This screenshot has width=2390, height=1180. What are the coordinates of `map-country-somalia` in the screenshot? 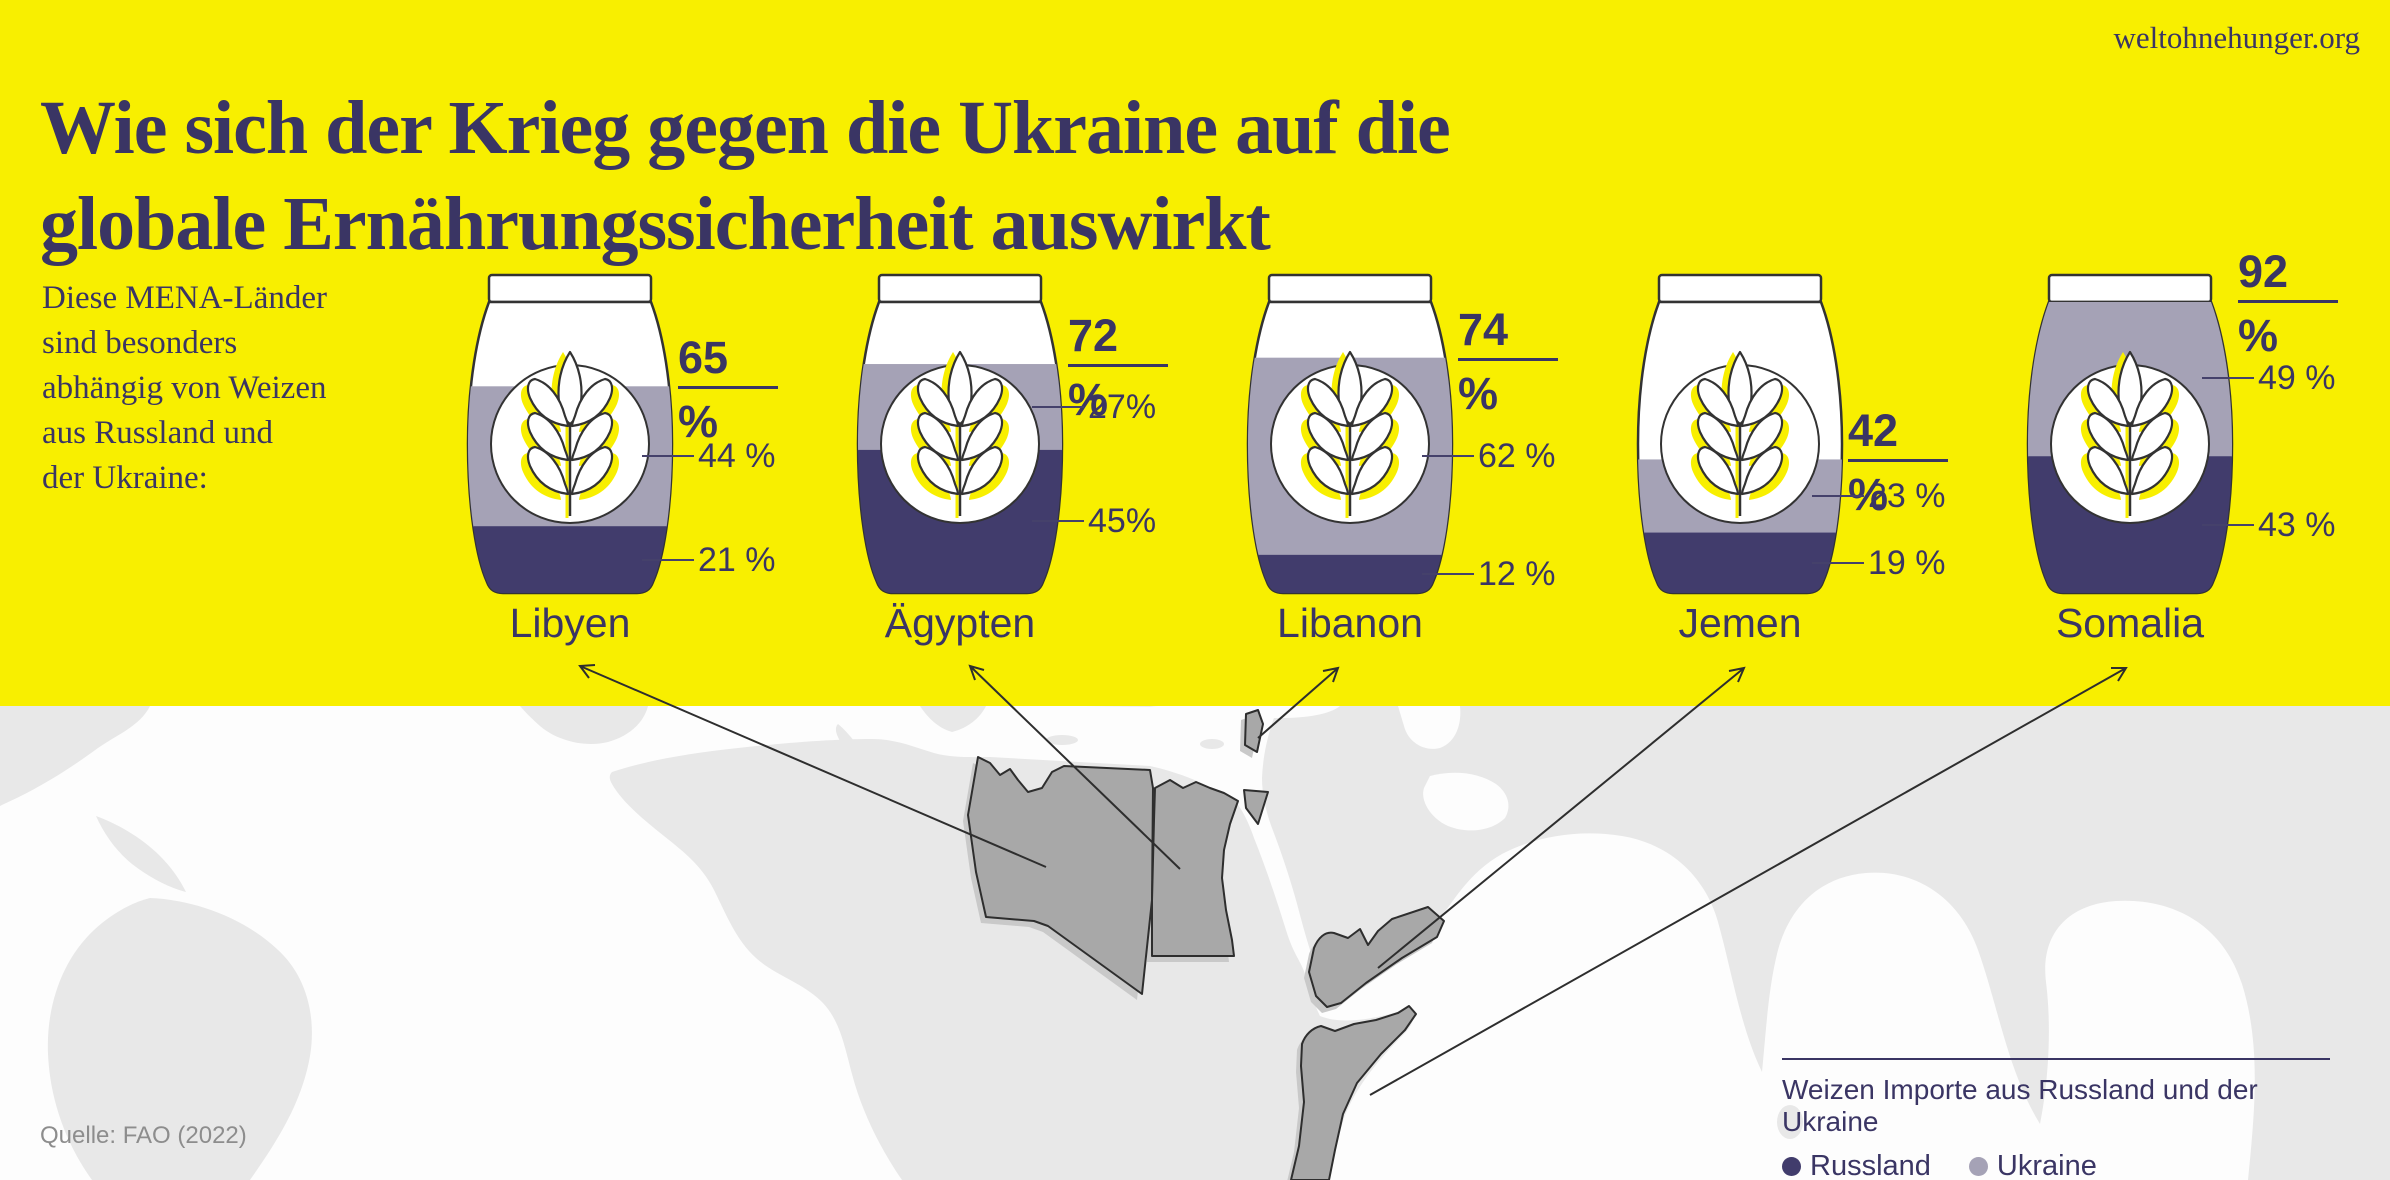 It's located at (1353, 1092).